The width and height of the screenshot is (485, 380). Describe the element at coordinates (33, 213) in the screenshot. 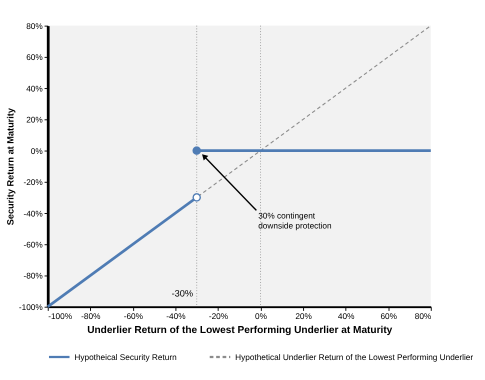

I see `y-tick-label: -40%` at that location.